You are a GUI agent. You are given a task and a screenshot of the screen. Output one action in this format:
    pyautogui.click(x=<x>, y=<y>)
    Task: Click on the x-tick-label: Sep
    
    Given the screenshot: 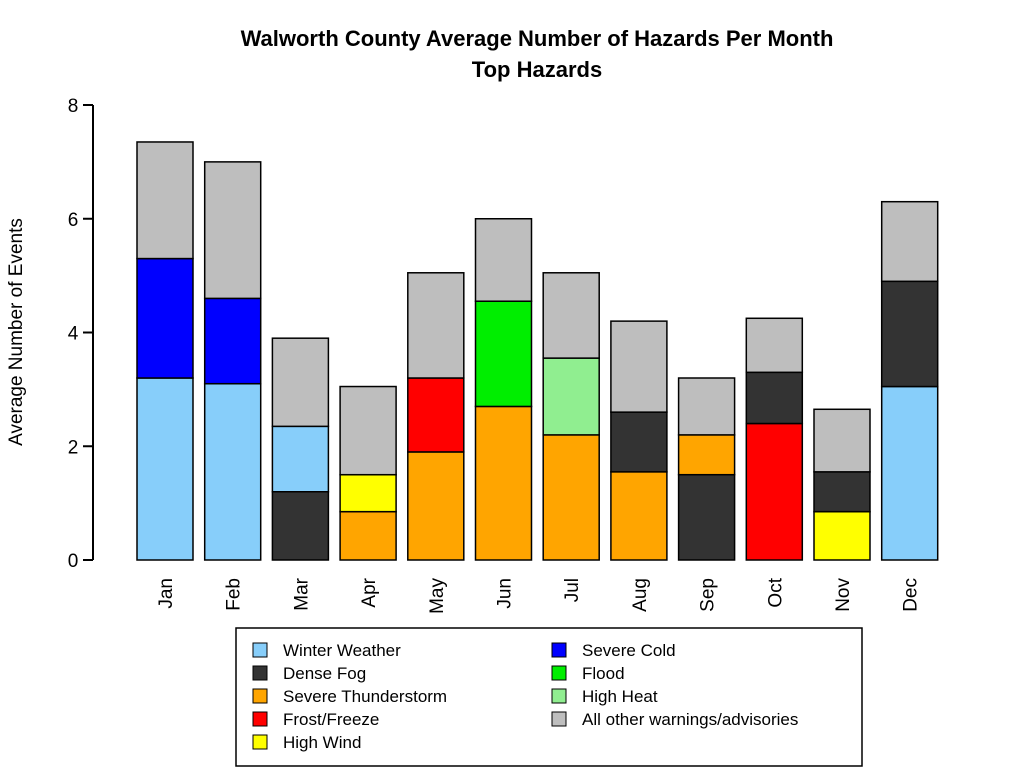 What is the action you would take?
    pyautogui.click(x=708, y=595)
    